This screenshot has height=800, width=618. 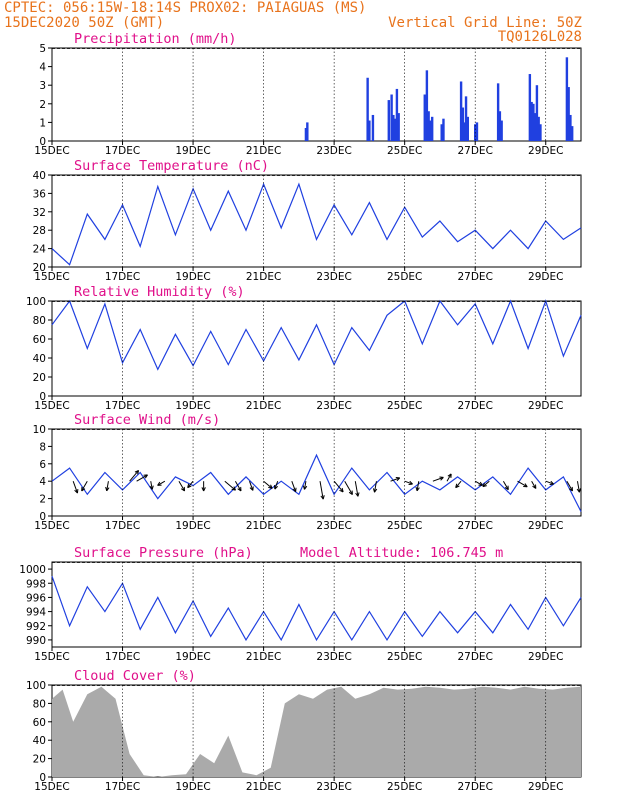 What do you see at coordinates (36, 686) in the screenshot?
I see `cloud-ytick-label: 100` at bounding box center [36, 686].